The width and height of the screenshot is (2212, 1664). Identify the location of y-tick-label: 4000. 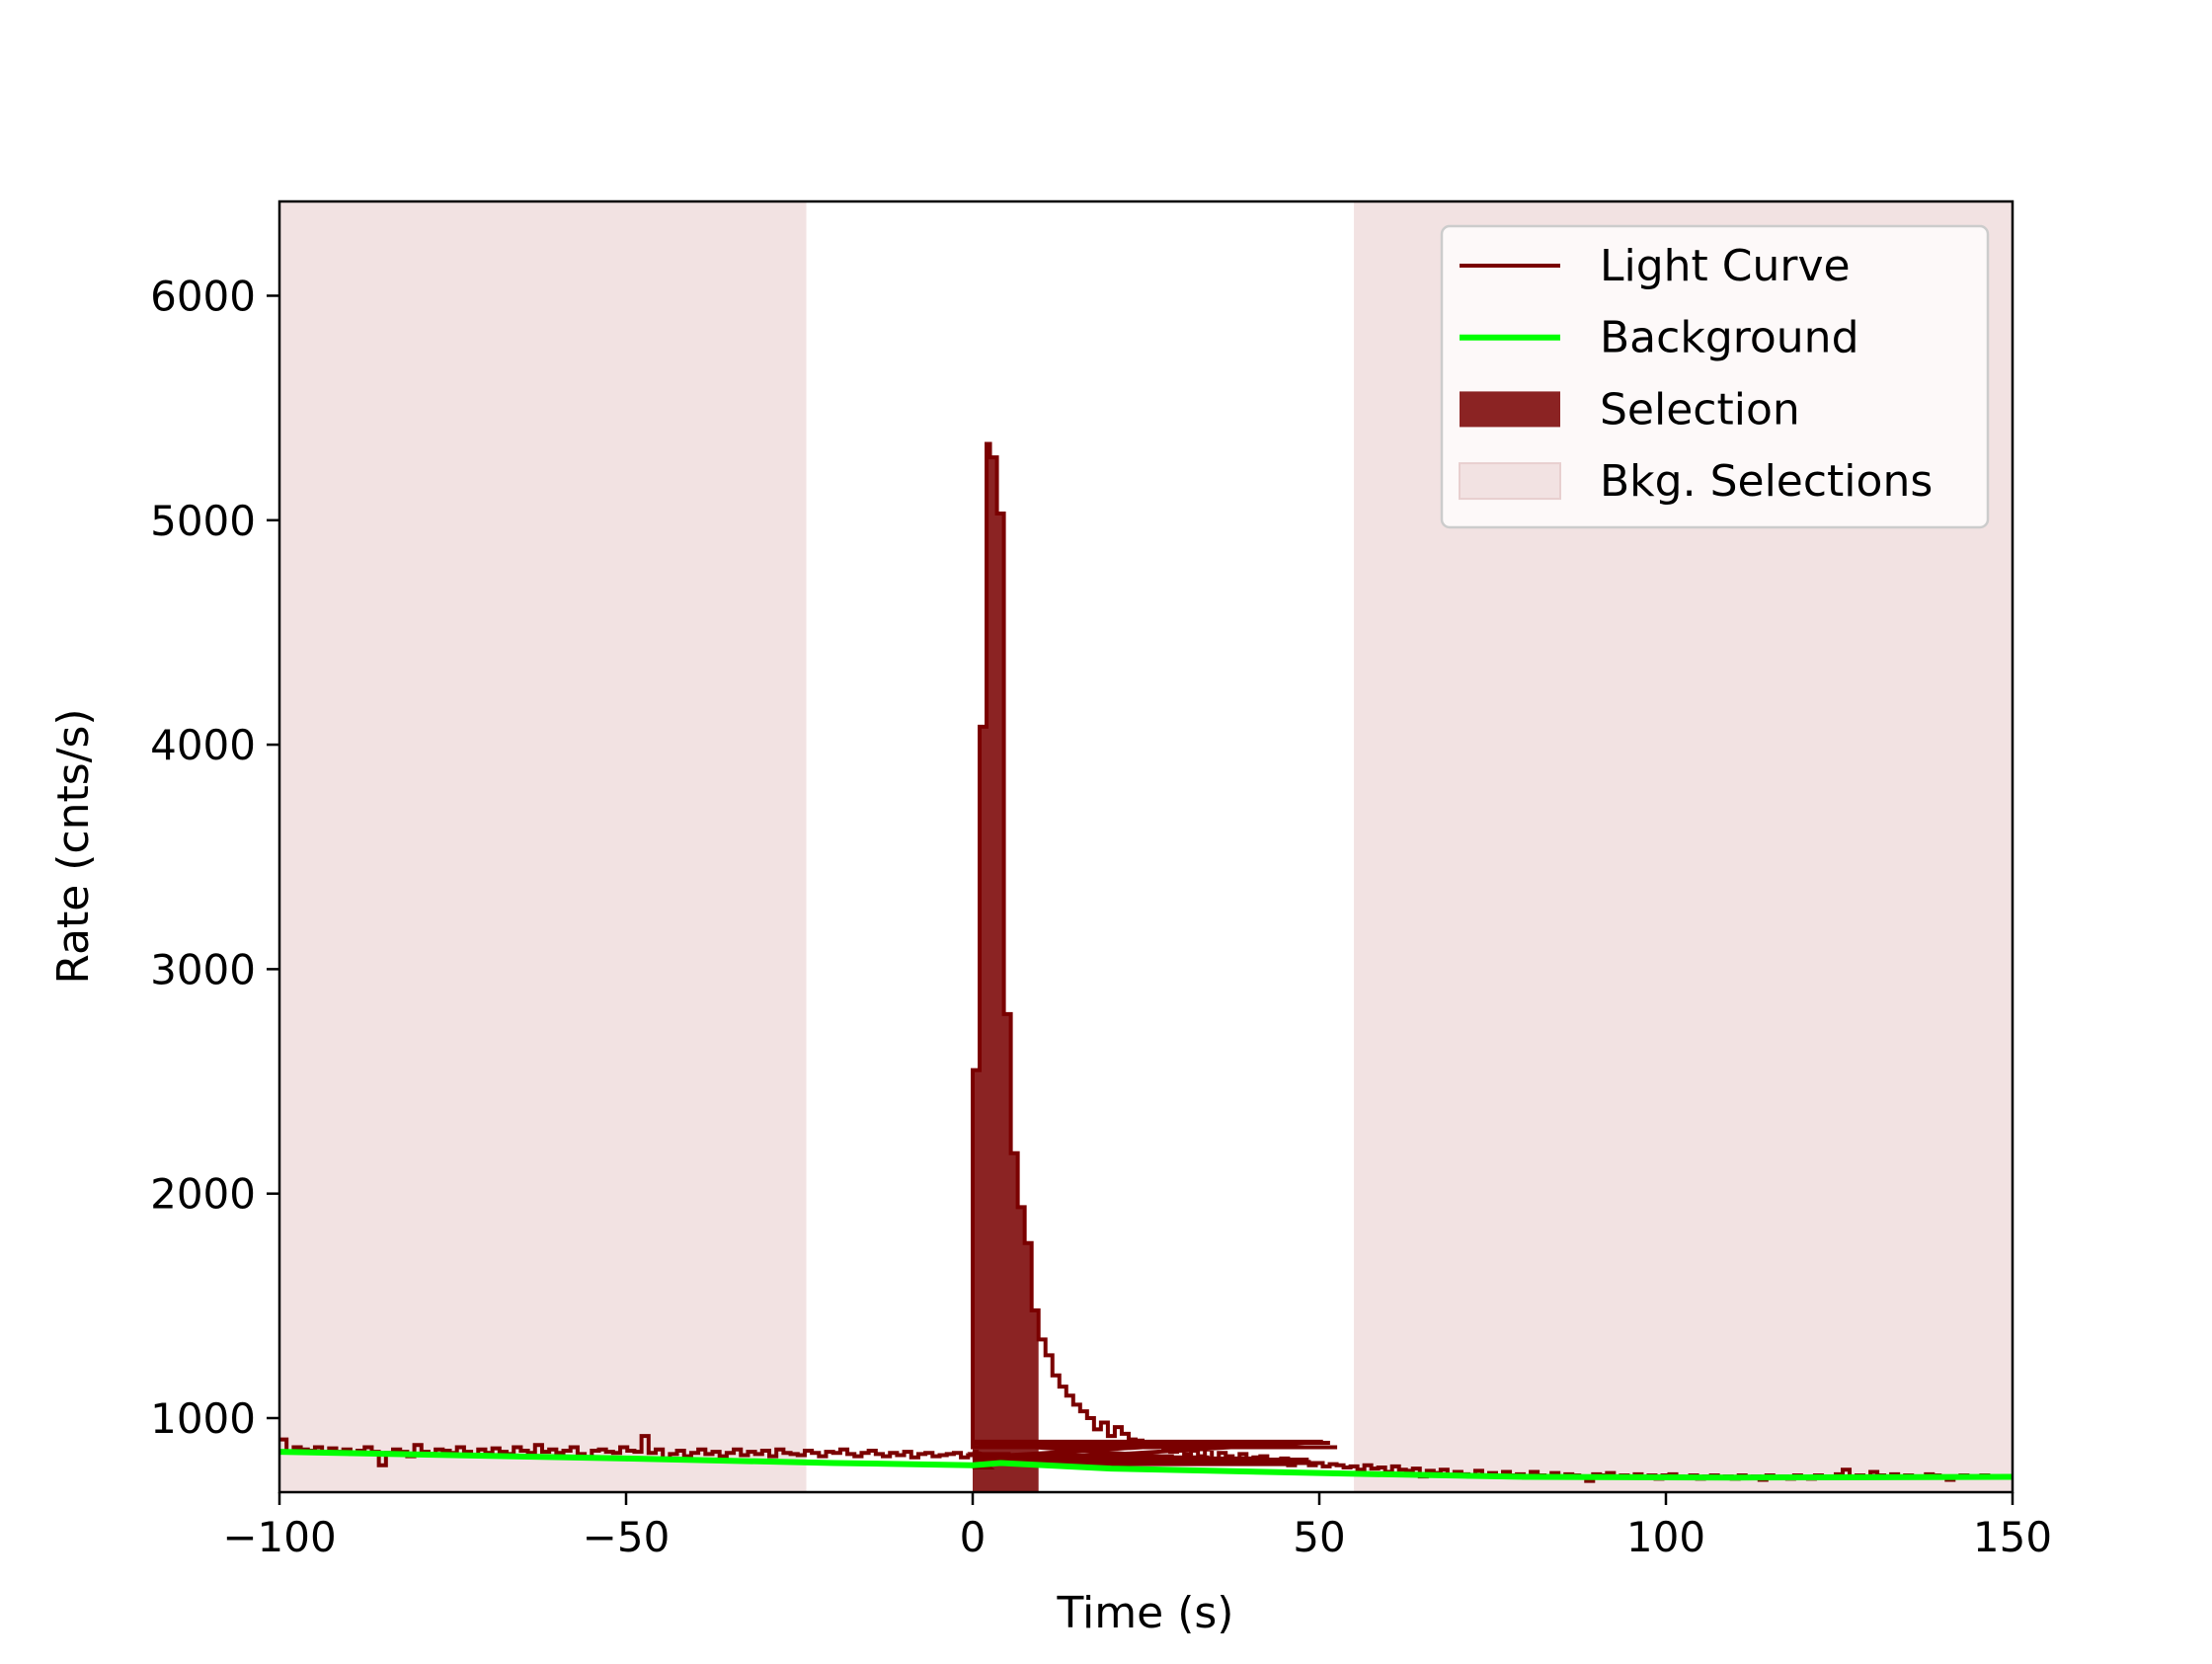
(203, 745).